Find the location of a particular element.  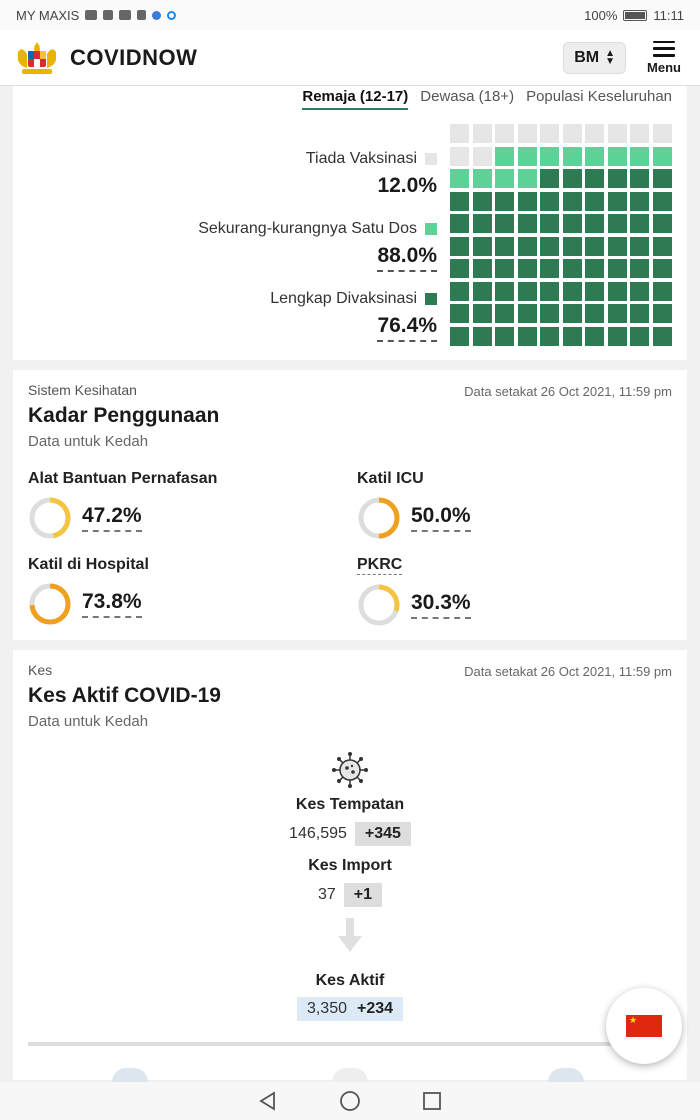

tab-populasi: Populasi Keseluruhan is located at coordinates (599, 96).